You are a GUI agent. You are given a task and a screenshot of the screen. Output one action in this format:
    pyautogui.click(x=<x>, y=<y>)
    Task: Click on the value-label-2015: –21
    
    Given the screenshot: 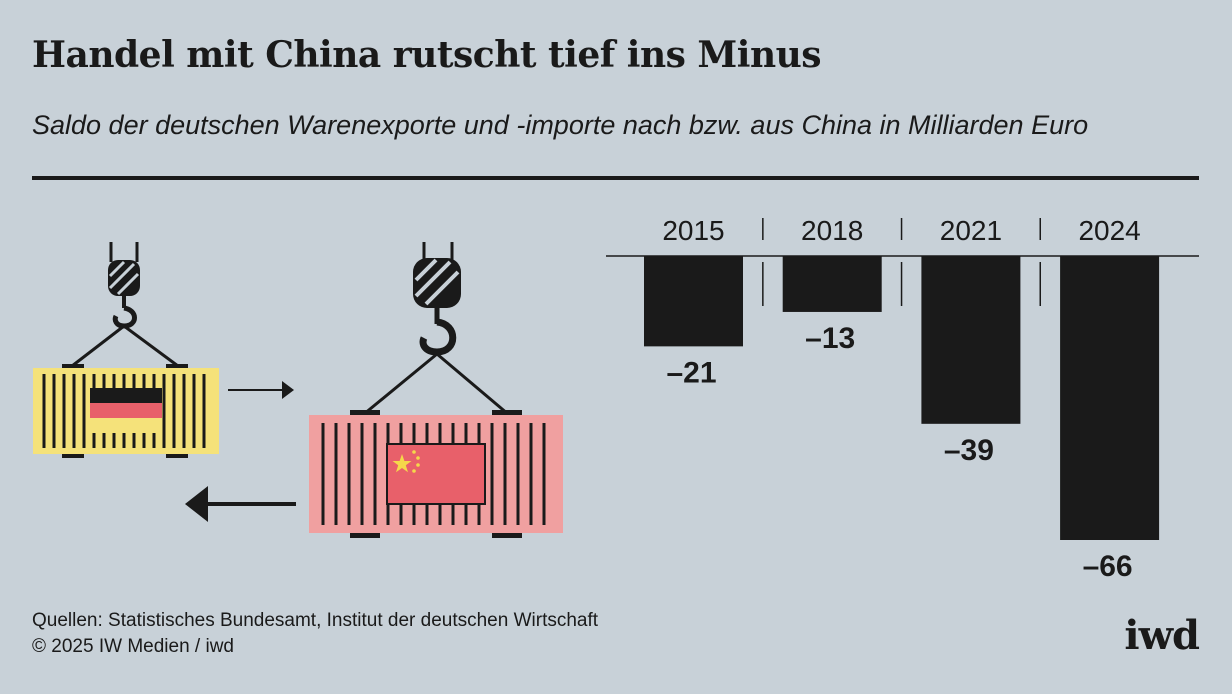 What is the action you would take?
    pyautogui.click(x=691, y=372)
    